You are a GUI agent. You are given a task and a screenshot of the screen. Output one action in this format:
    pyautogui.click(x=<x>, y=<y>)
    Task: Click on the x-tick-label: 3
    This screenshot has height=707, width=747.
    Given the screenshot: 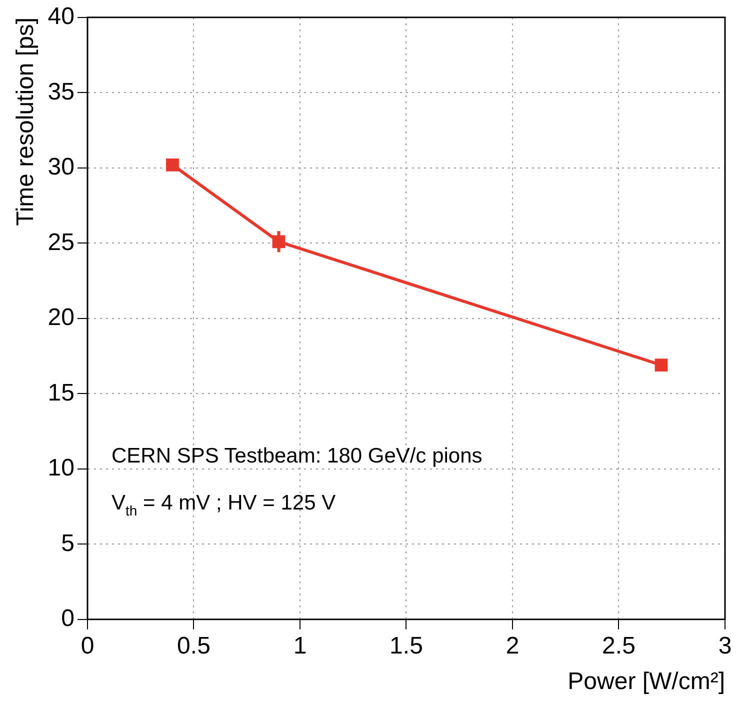 What is the action you would take?
    pyautogui.click(x=725, y=646)
    